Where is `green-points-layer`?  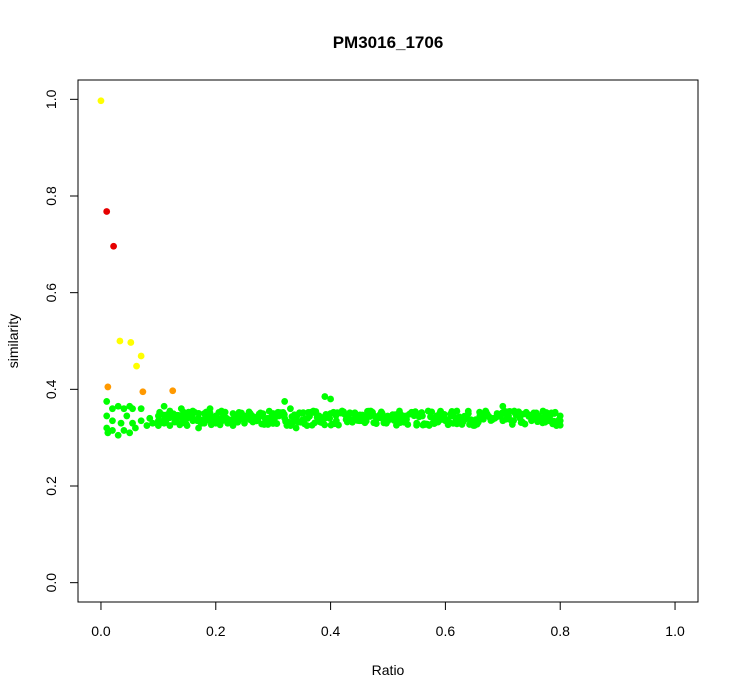 green-points-layer is located at coordinates (333, 416).